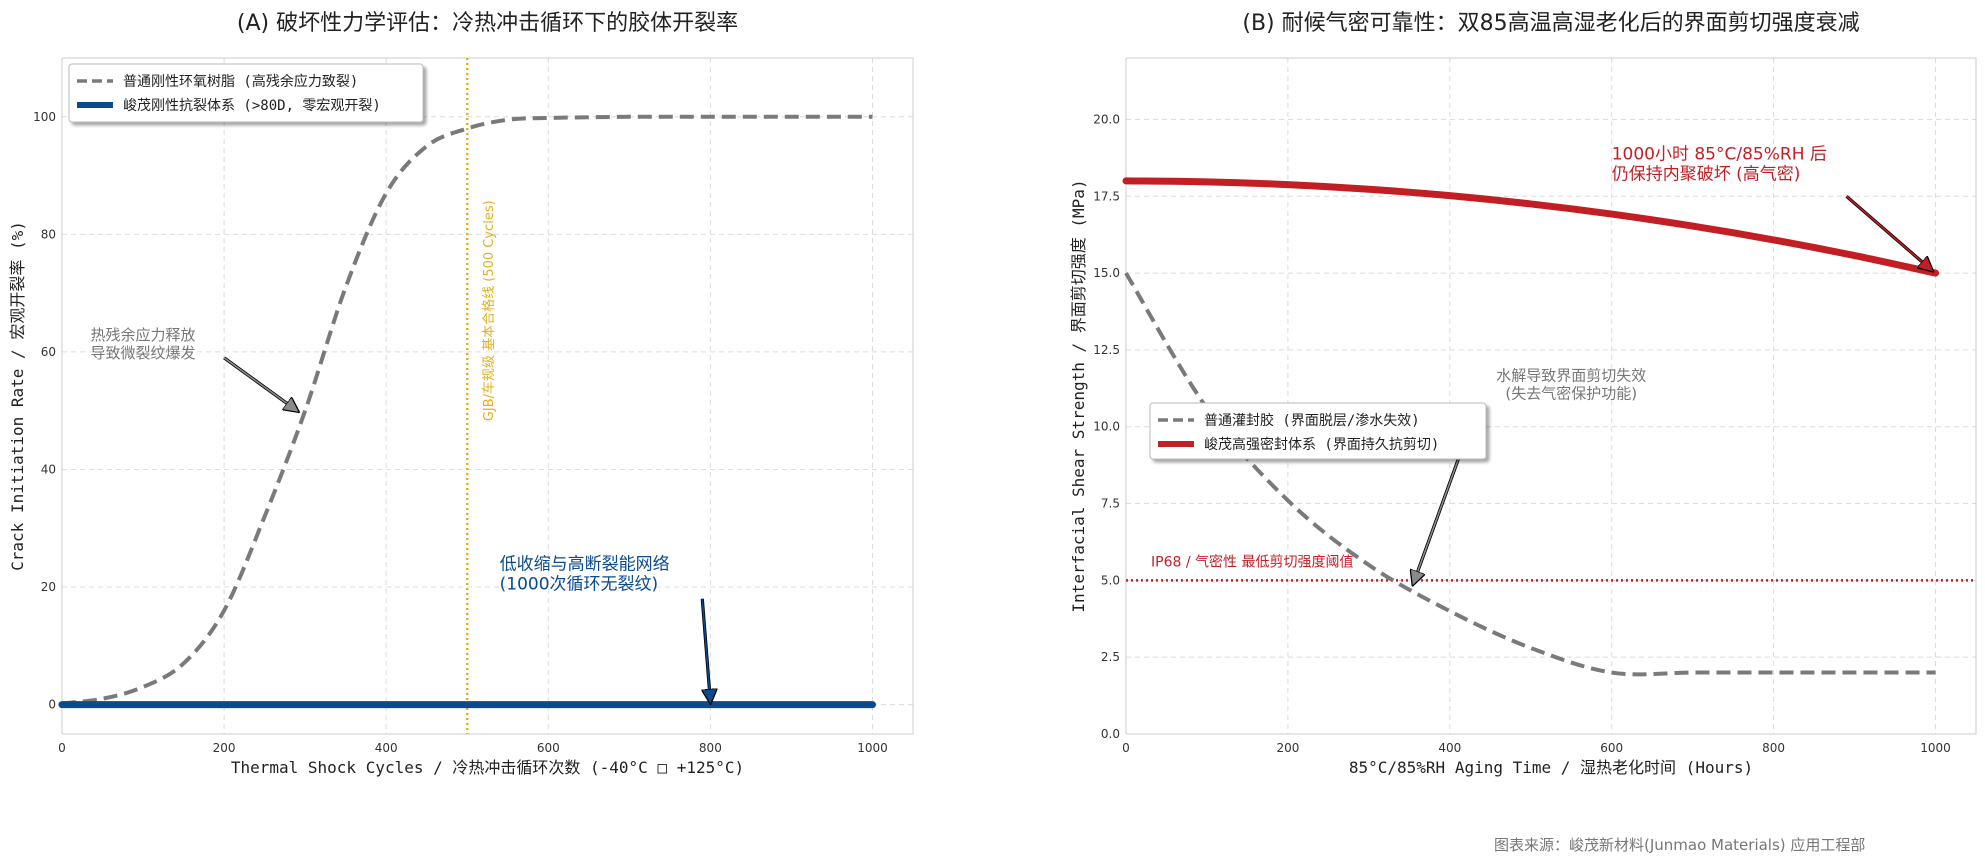 Image resolution: width=1985 pixels, height=866 pixels. I want to click on annotation-text: (1000次循环无裂纹), so click(579, 584).